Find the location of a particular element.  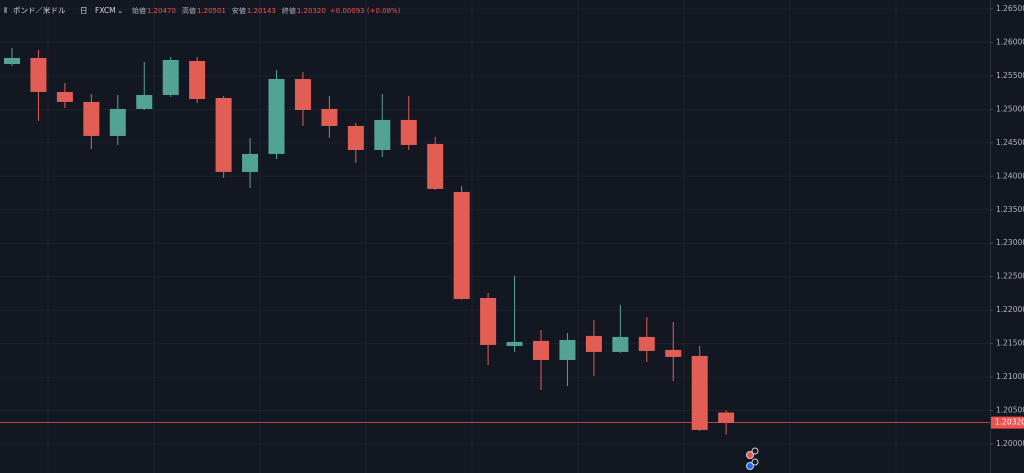

y-tick-label: 1.22500 is located at coordinates (1010, 276).